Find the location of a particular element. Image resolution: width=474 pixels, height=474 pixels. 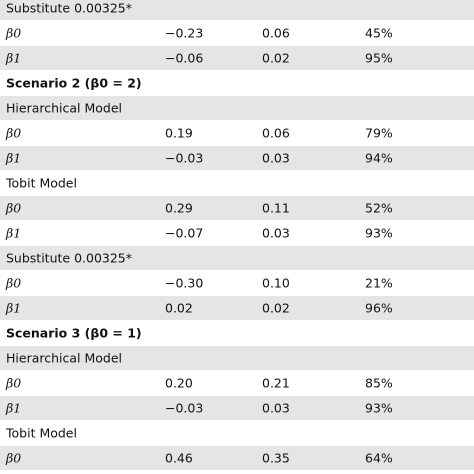

table-row: β0 0.29 0.11 52% is located at coordinates (237, 208).